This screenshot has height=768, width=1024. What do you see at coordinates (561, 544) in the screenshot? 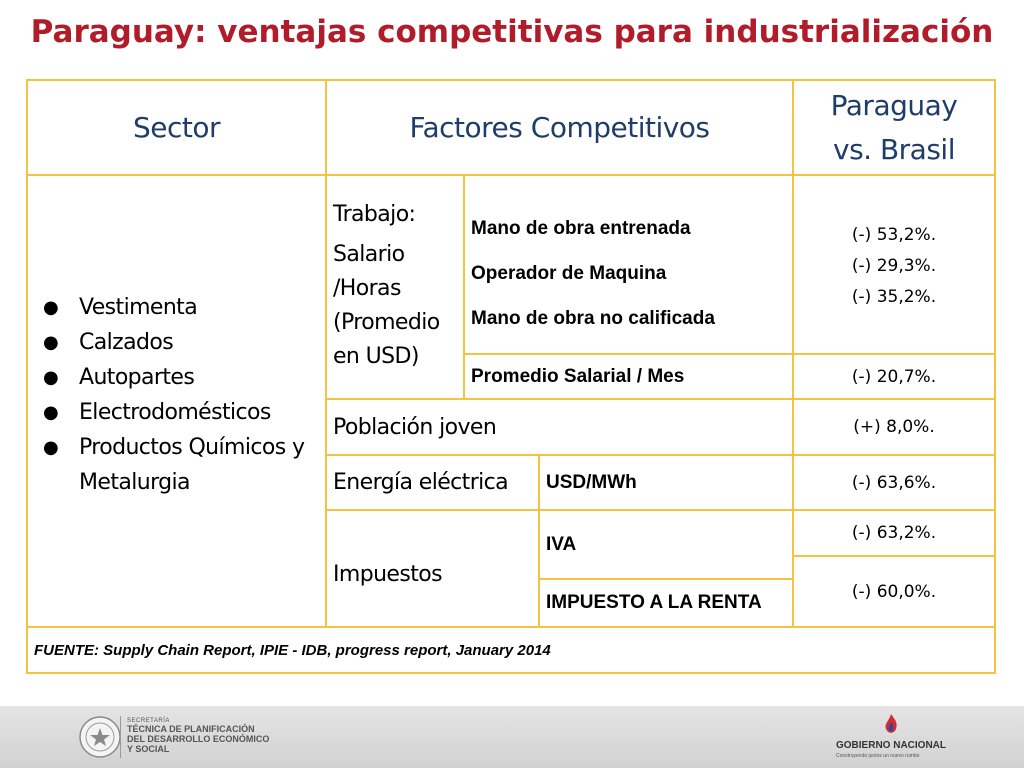
I see `iva-label: IVA` at bounding box center [561, 544].